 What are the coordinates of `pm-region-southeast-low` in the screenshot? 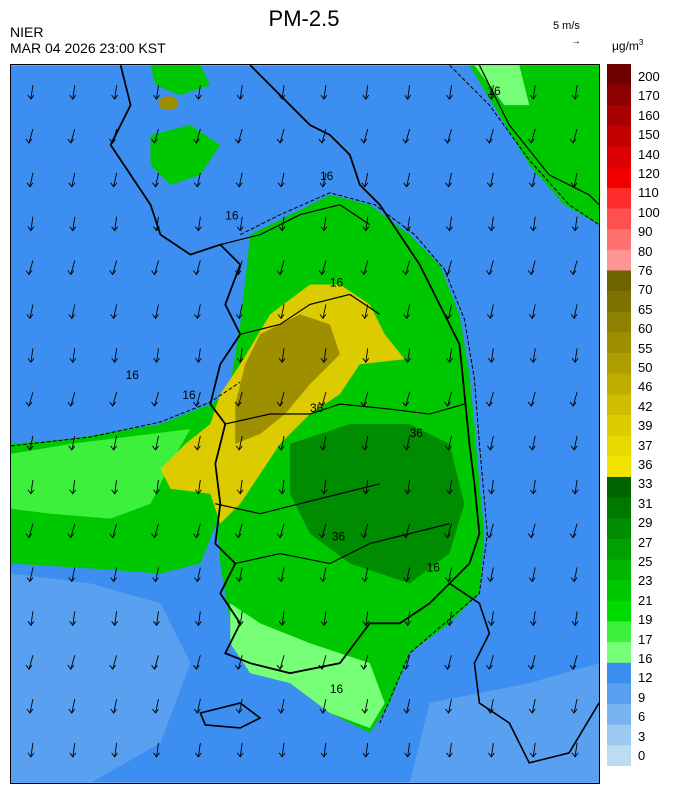 It's located at (504, 723).